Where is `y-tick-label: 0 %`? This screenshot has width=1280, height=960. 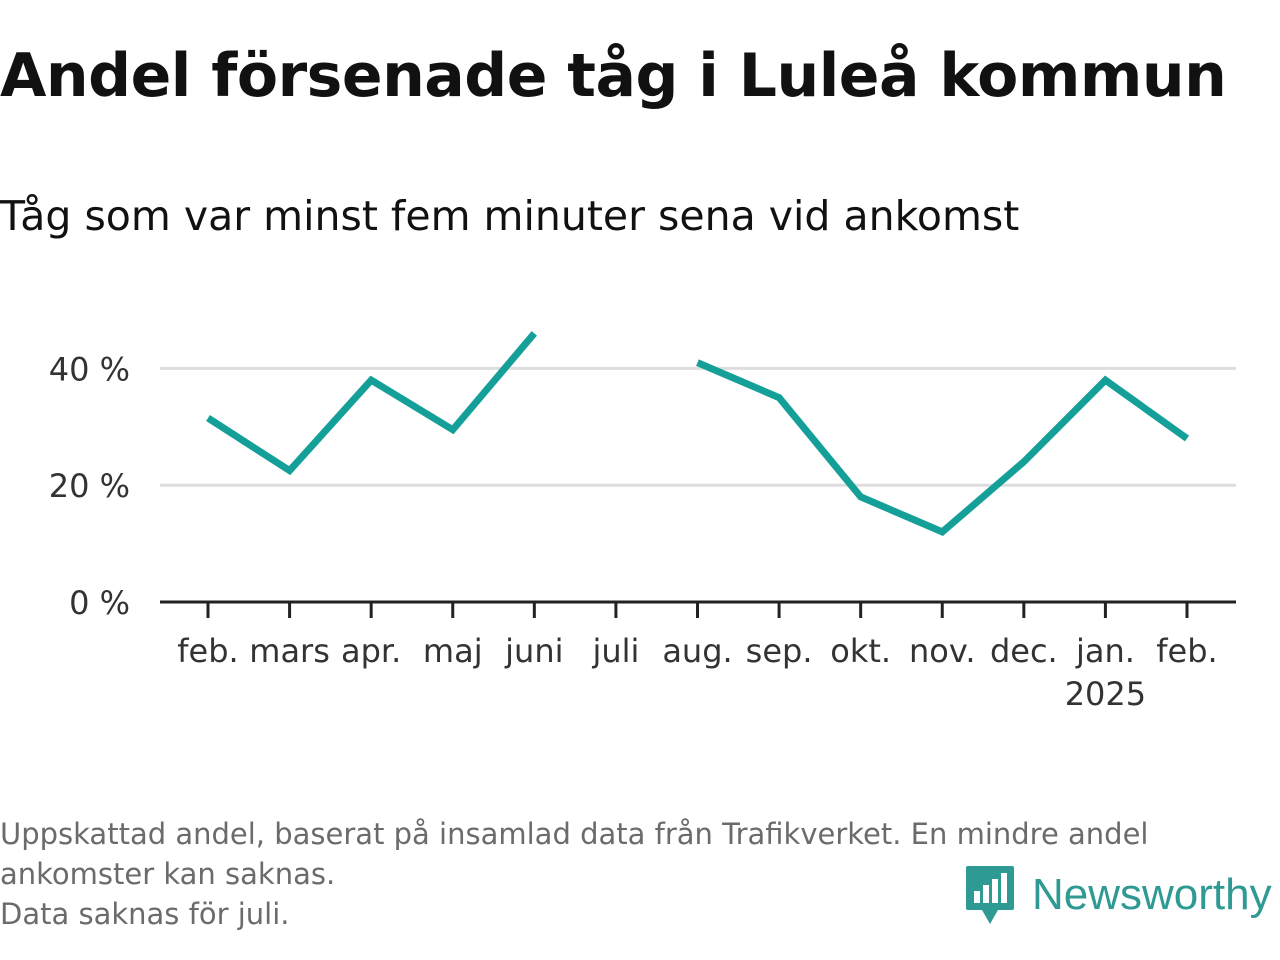
y-tick-label: 0 % is located at coordinates (99, 603).